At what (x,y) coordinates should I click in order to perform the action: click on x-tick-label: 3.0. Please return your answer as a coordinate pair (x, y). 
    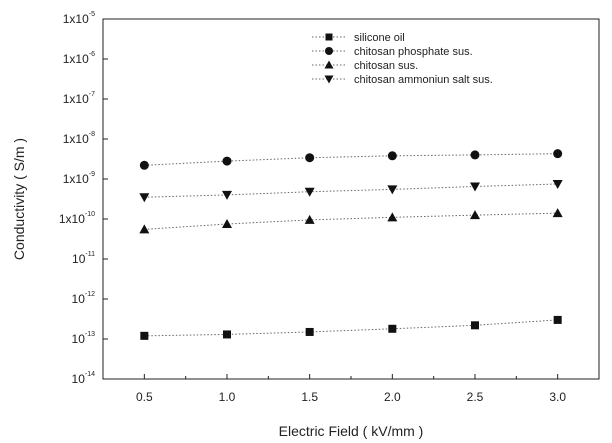
    Looking at the image, I should click on (557, 397).